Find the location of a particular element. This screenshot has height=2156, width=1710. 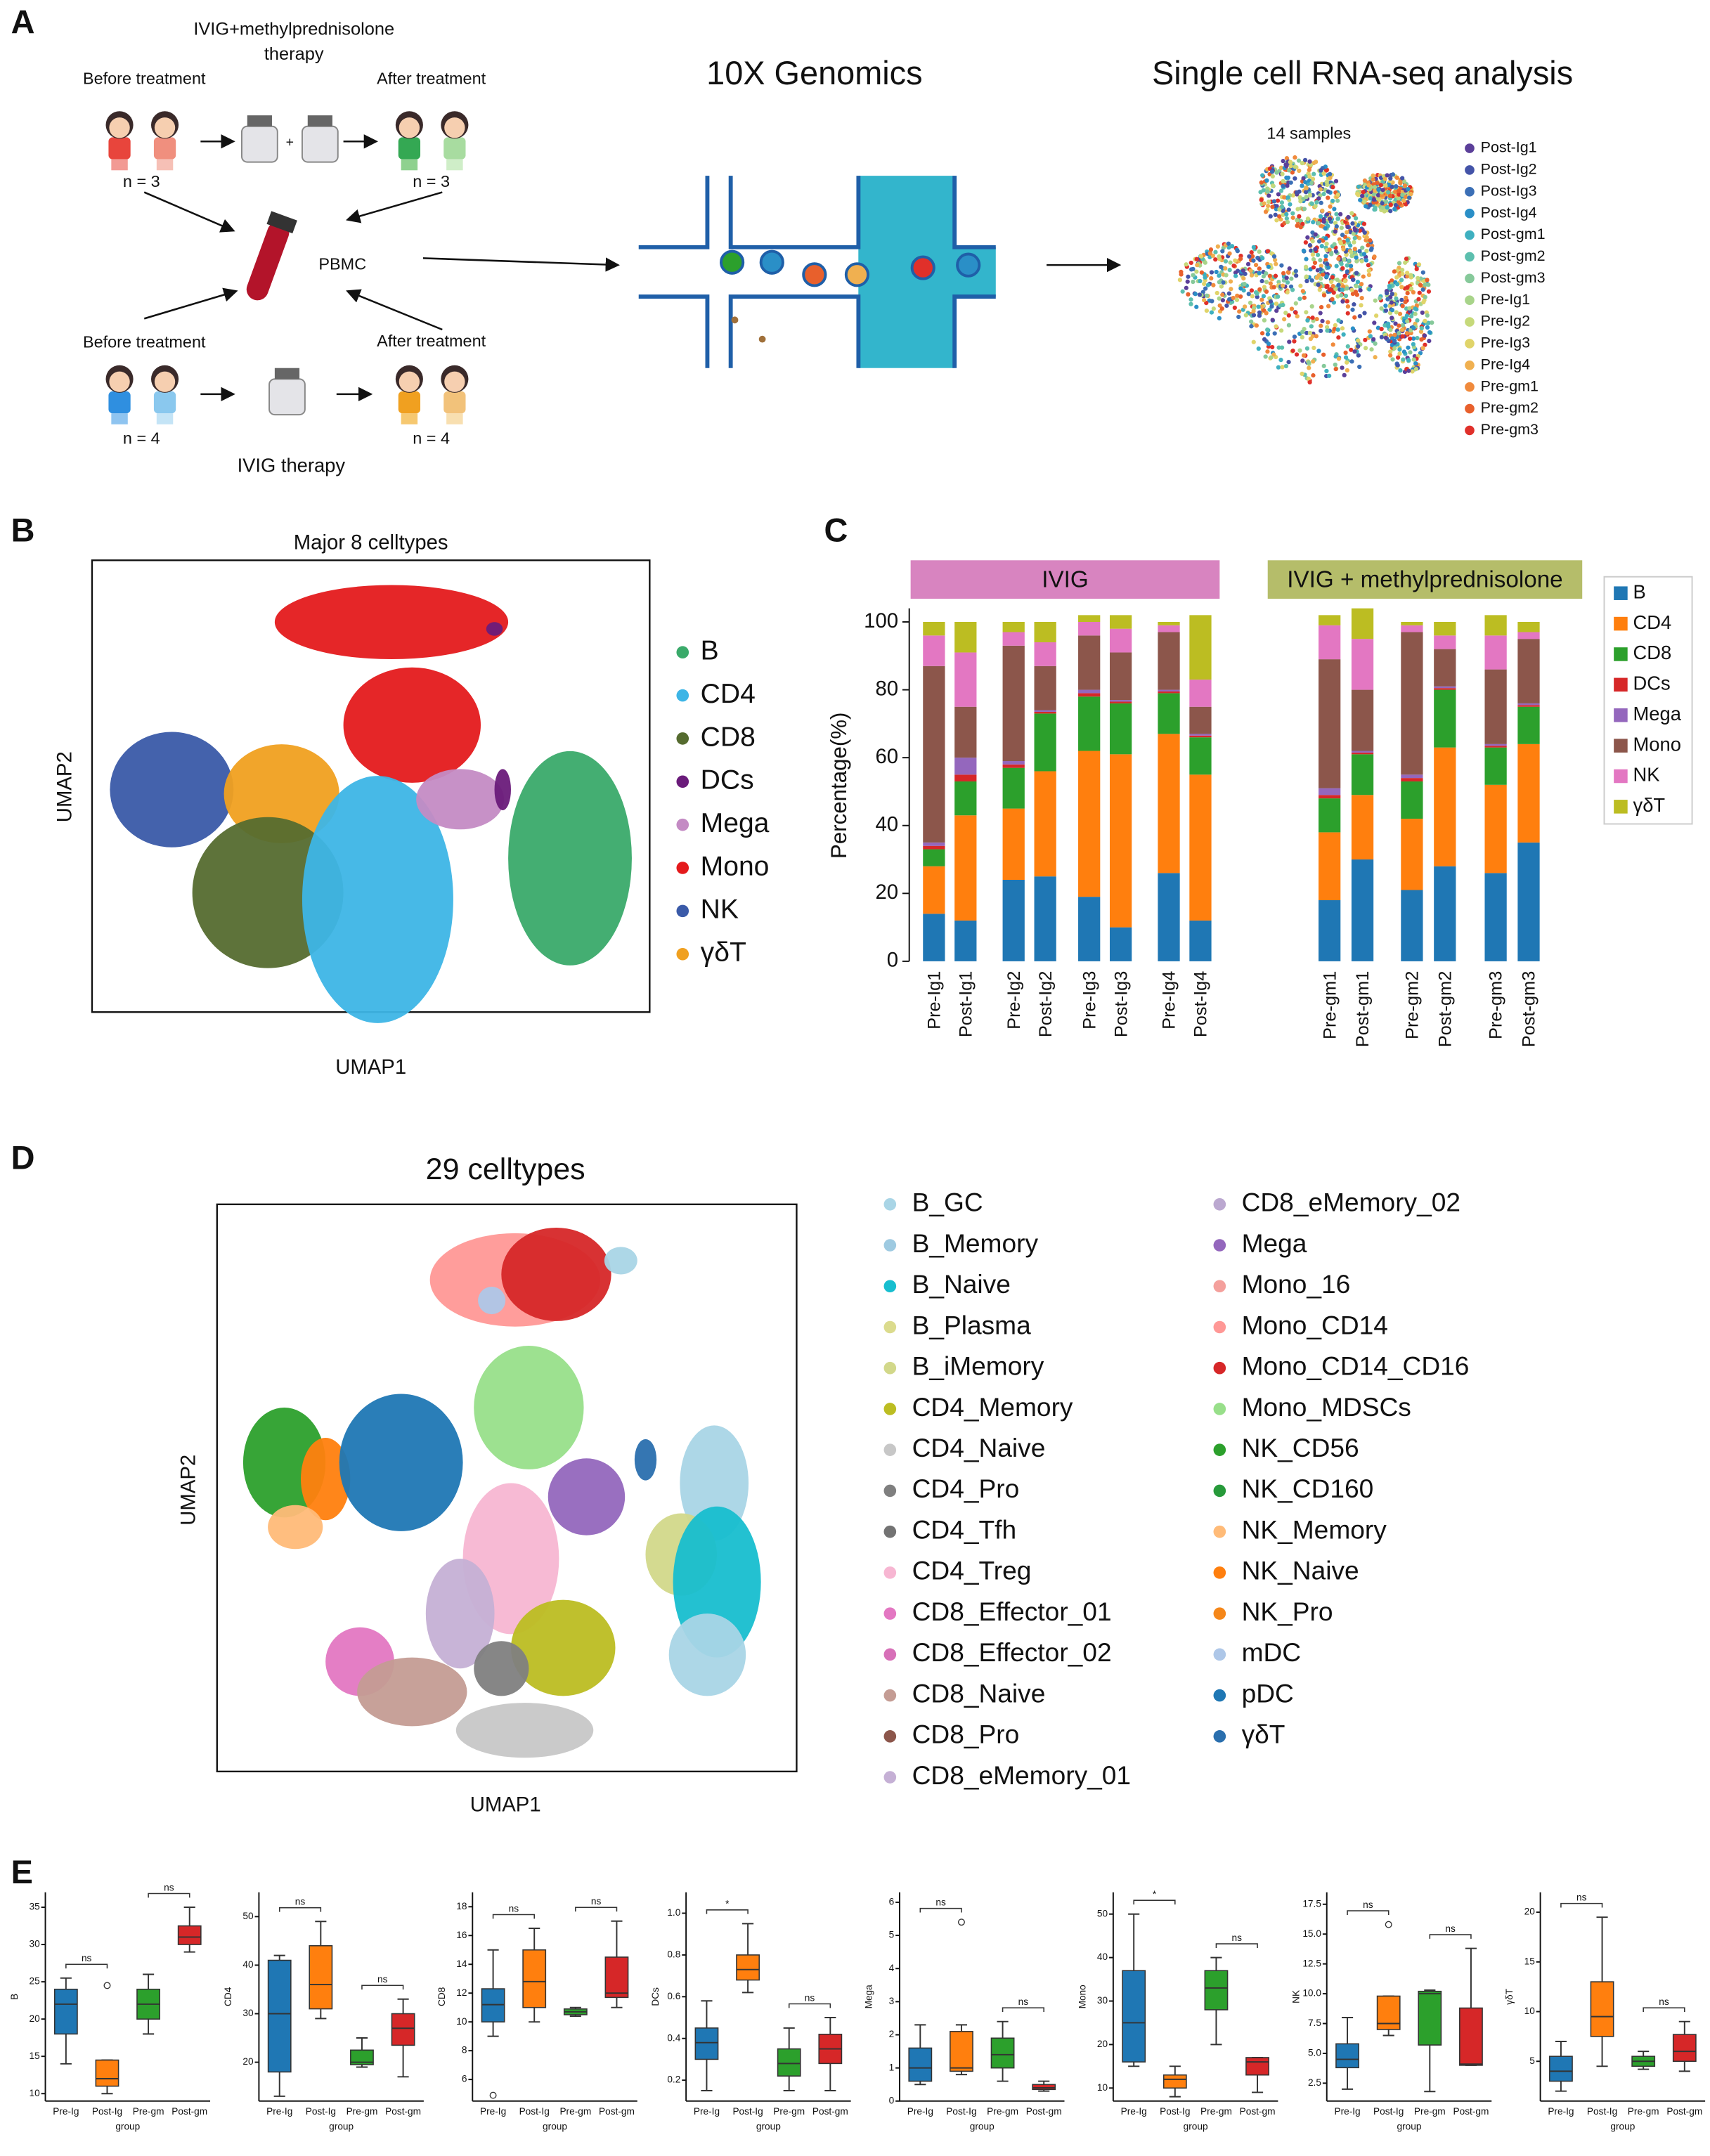

legend-label: CD4_Treg is located at coordinates (972, 1570).